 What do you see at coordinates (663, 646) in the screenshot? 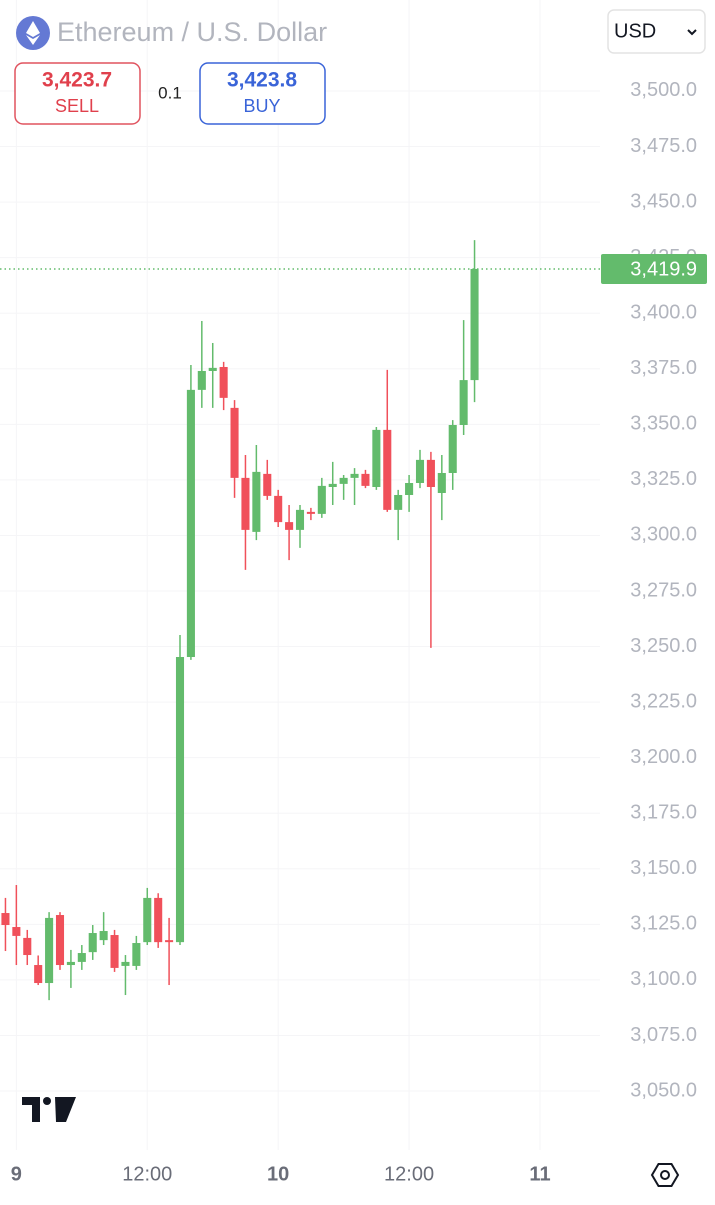
I see `y-tick-label: 3,250.0` at bounding box center [663, 646].